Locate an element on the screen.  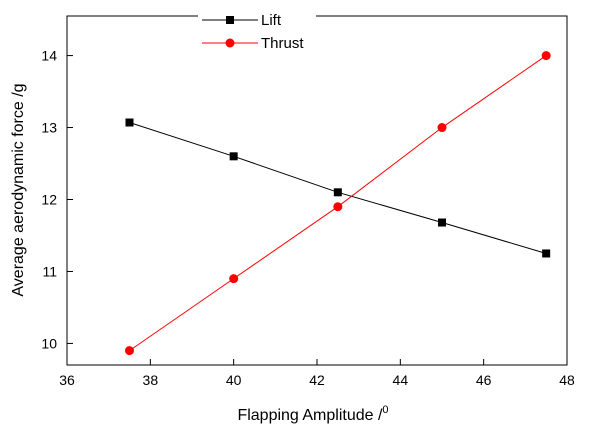
x-axis-title-main: Flapping Amplitude / is located at coordinates (310, 415).